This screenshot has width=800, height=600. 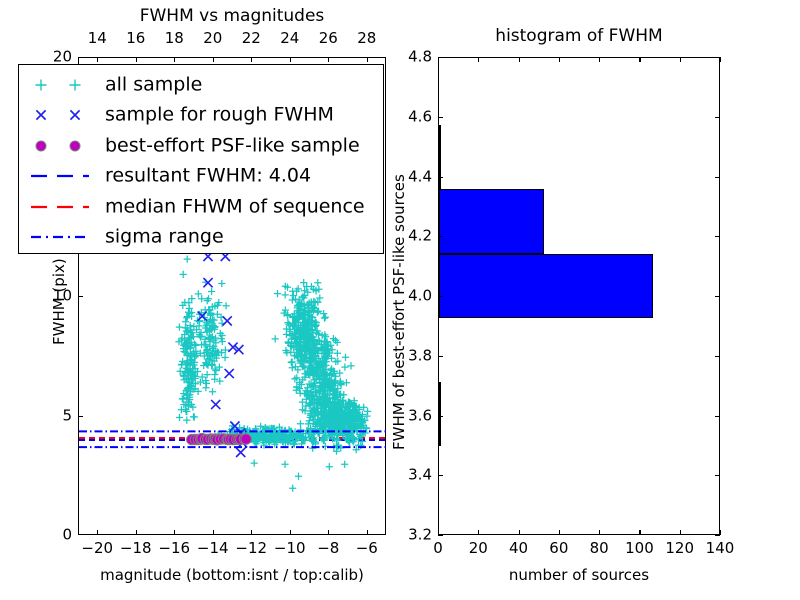 I want to click on right-y-tick: 4.6, so click(x=420, y=116).